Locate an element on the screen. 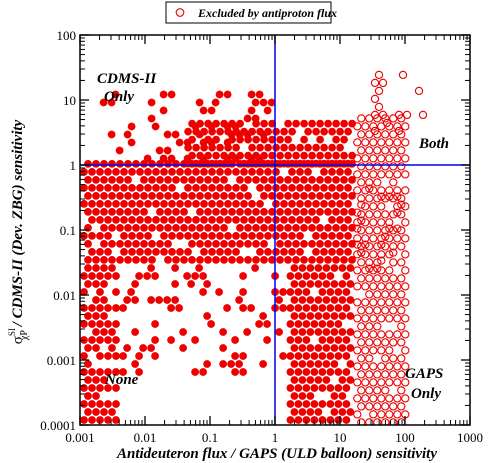 Image resolution: width=489 pixels, height=463 pixels. y-axis-label-sub: χP is located at coordinates (24, 335).